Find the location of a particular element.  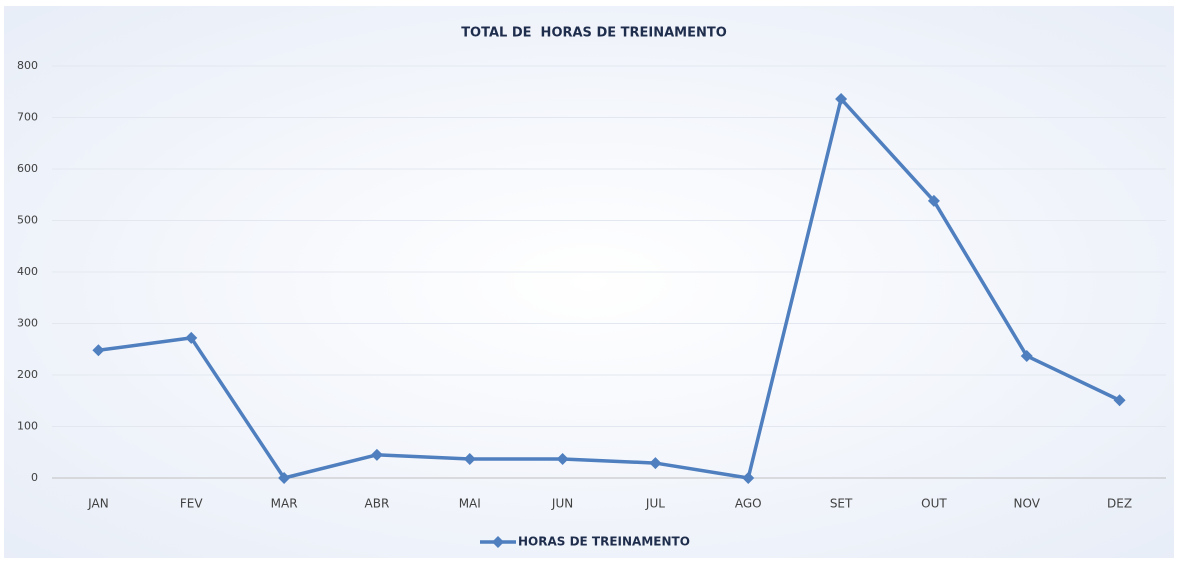

x-tick-label: MAR is located at coordinates (284, 504).